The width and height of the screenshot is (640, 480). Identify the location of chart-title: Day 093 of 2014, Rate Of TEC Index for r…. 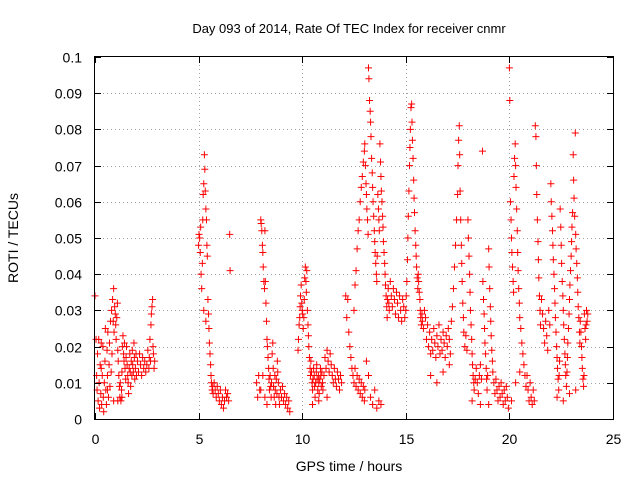
(349, 28).